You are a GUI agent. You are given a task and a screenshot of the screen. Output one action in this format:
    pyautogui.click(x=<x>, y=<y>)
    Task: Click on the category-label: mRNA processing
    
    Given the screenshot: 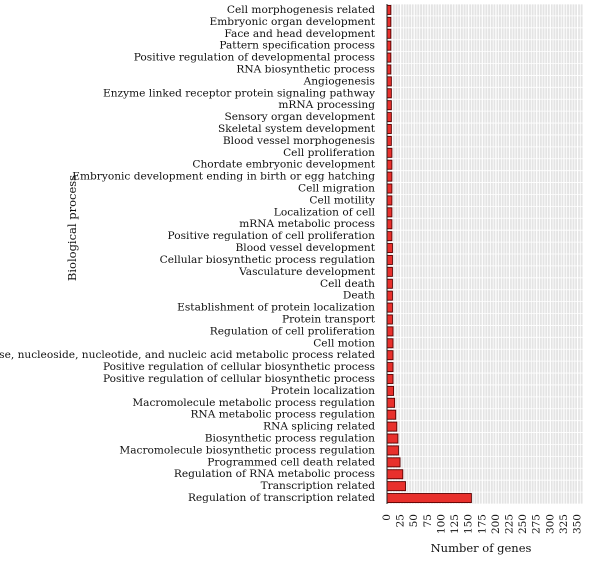 What is the action you would take?
    pyautogui.click(x=326, y=105)
    